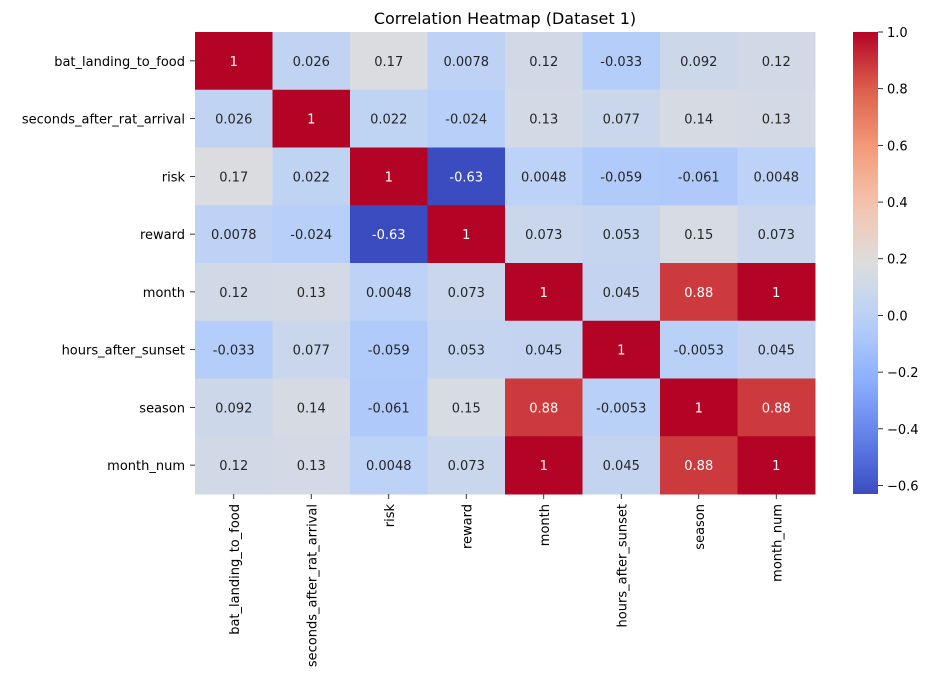 This screenshot has height=689, width=929. I want to click on cell-value-label: -0.0053, so click(699, 351).